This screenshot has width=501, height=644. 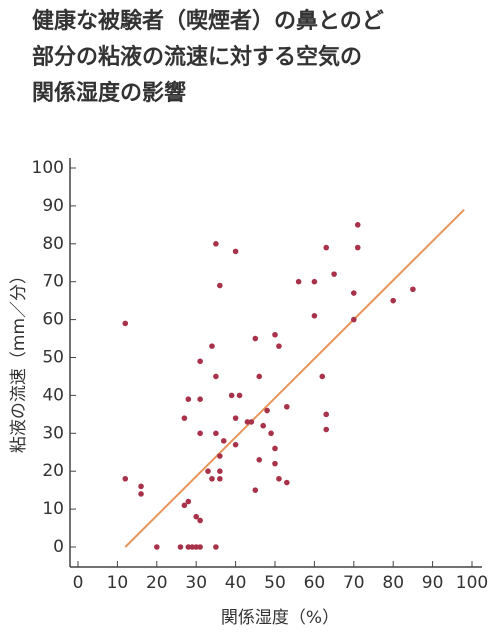 I want to click on y-axis-label: 粘液の流速（mm／分）, so click(x=19, y=360).